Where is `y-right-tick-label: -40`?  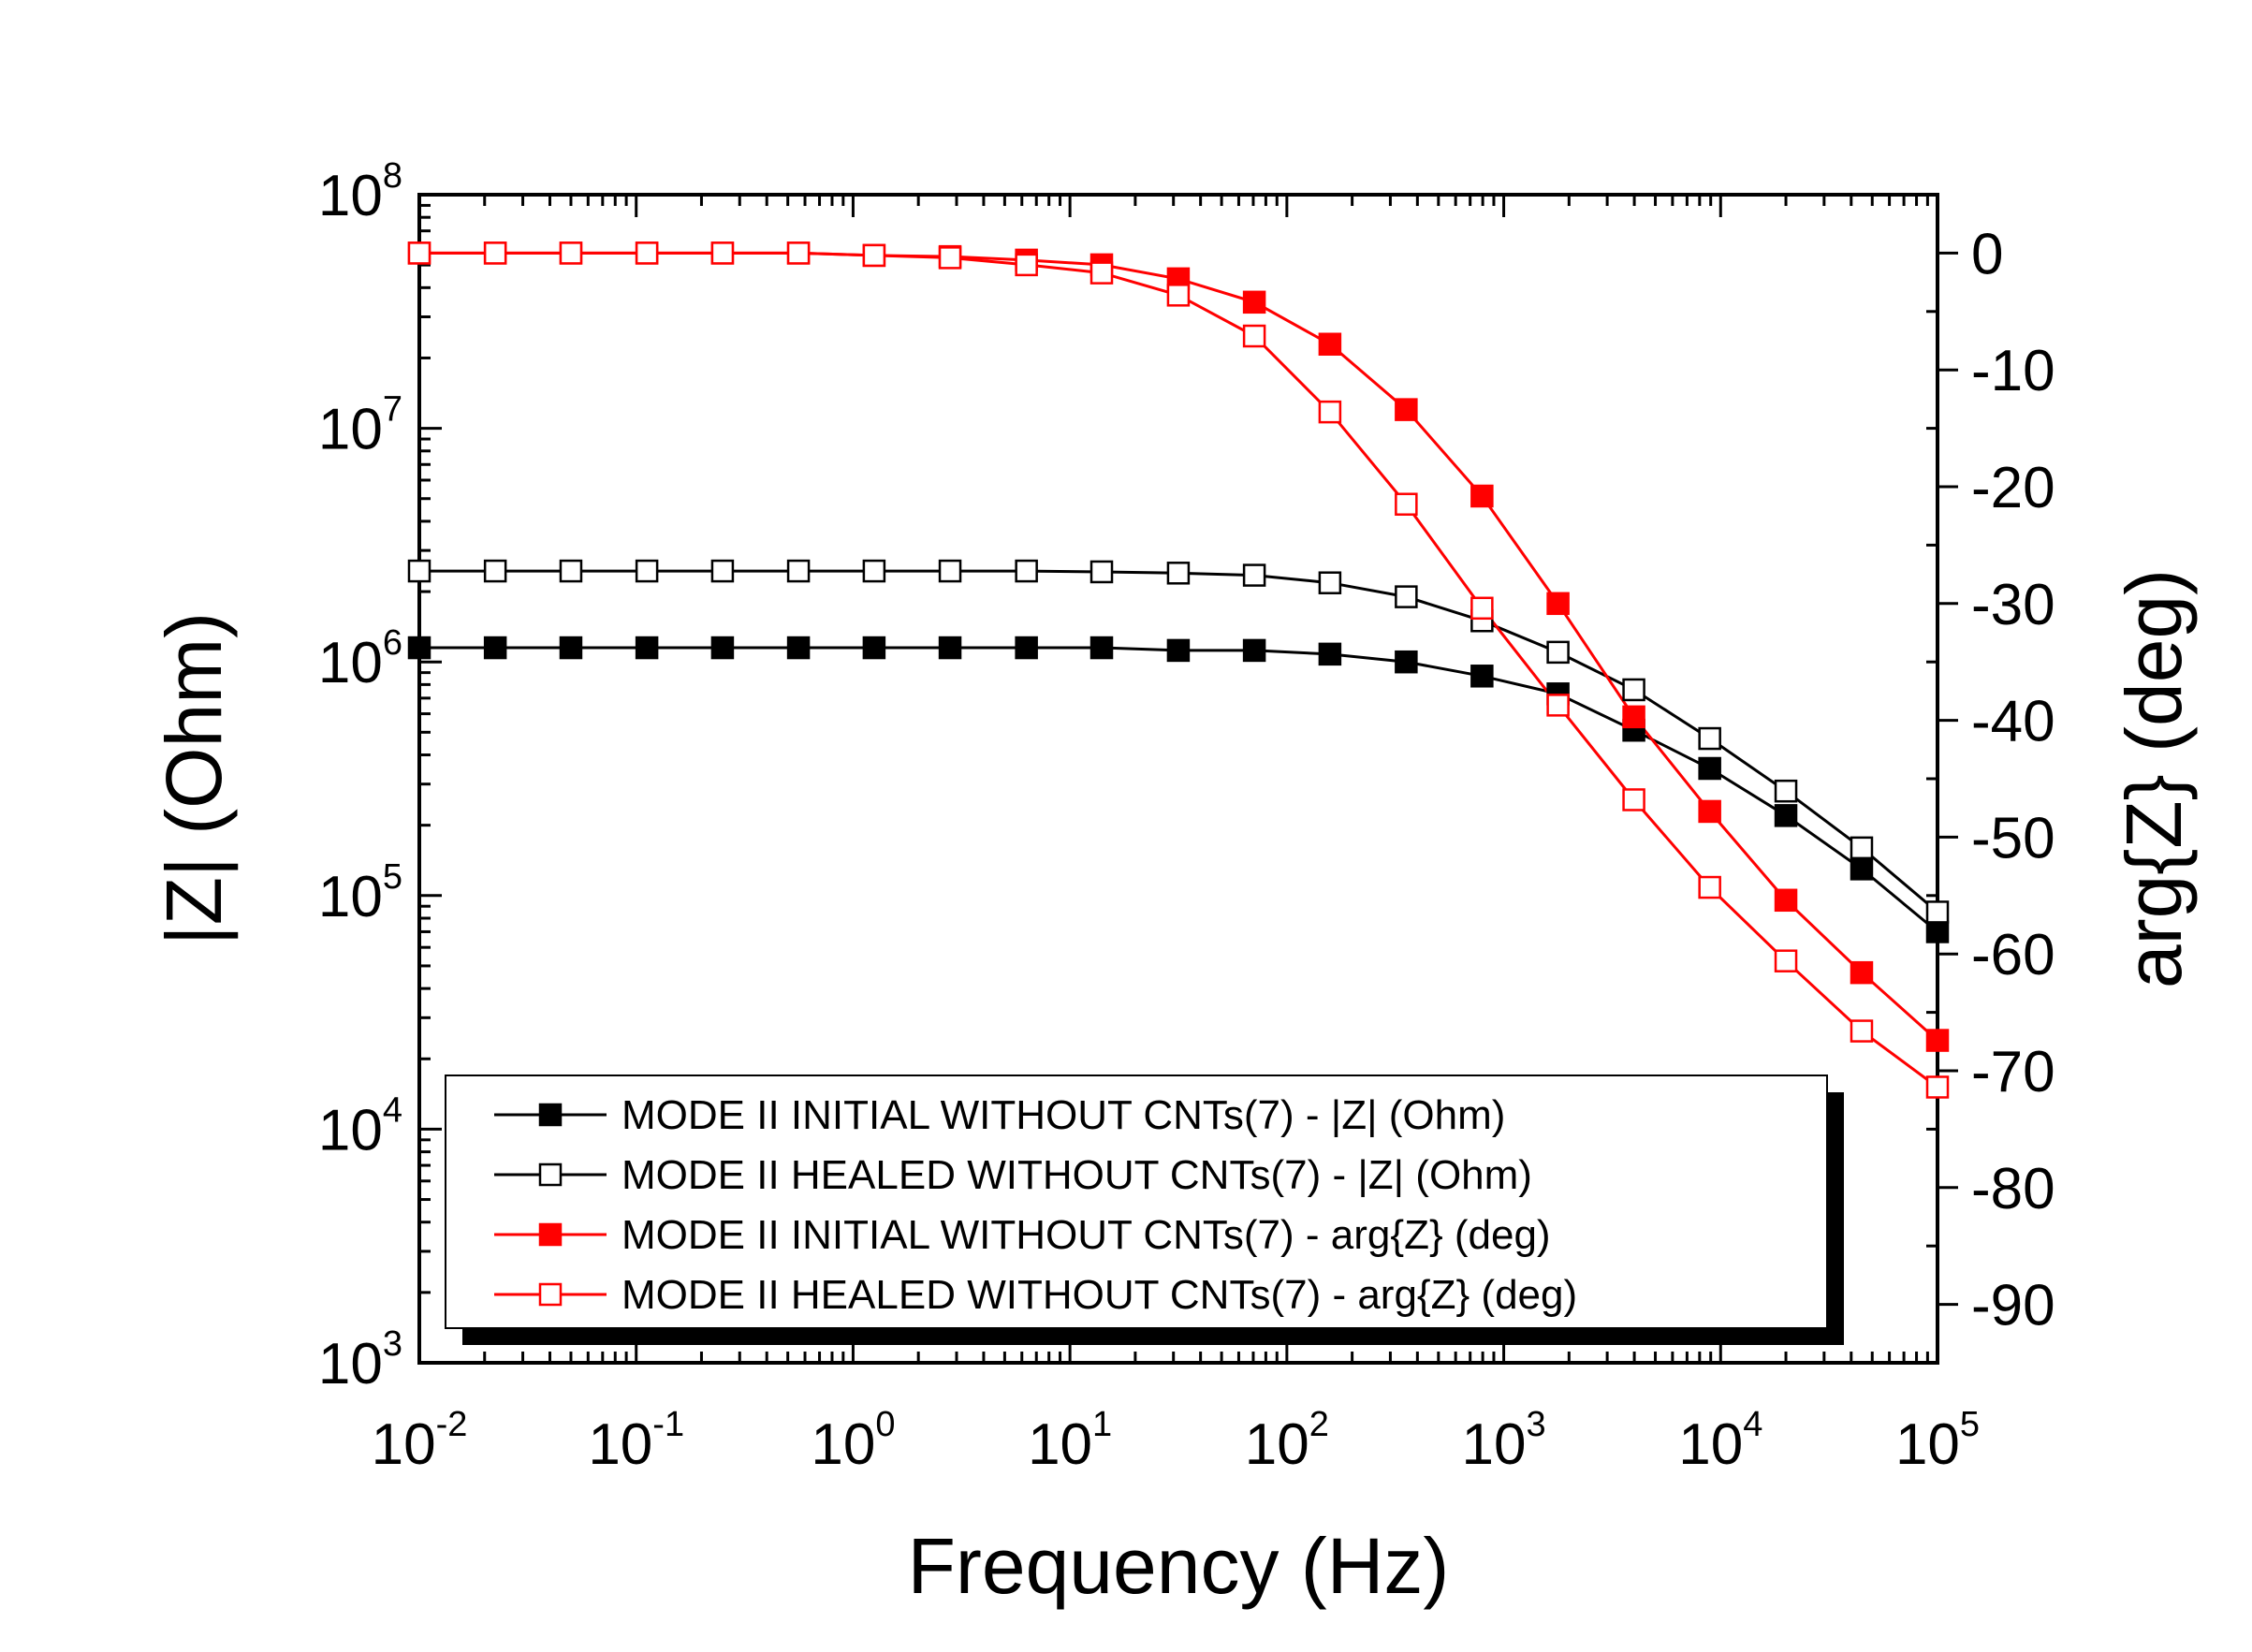
y-right-tick-label: -40 is located at coordinates (2013, 722).